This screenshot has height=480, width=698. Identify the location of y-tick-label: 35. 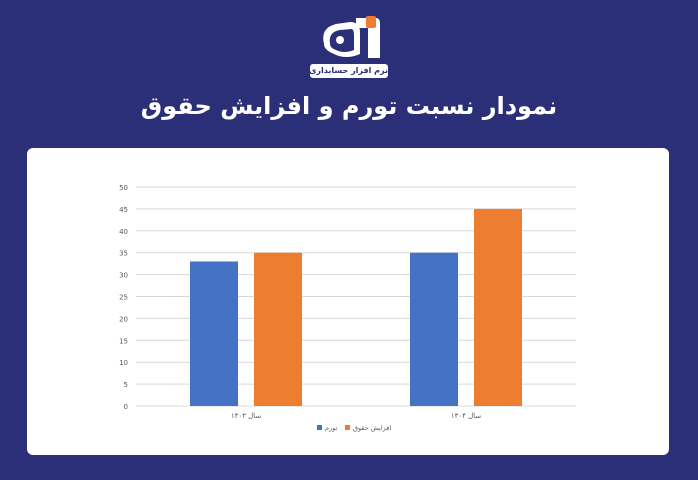
(123, 254).